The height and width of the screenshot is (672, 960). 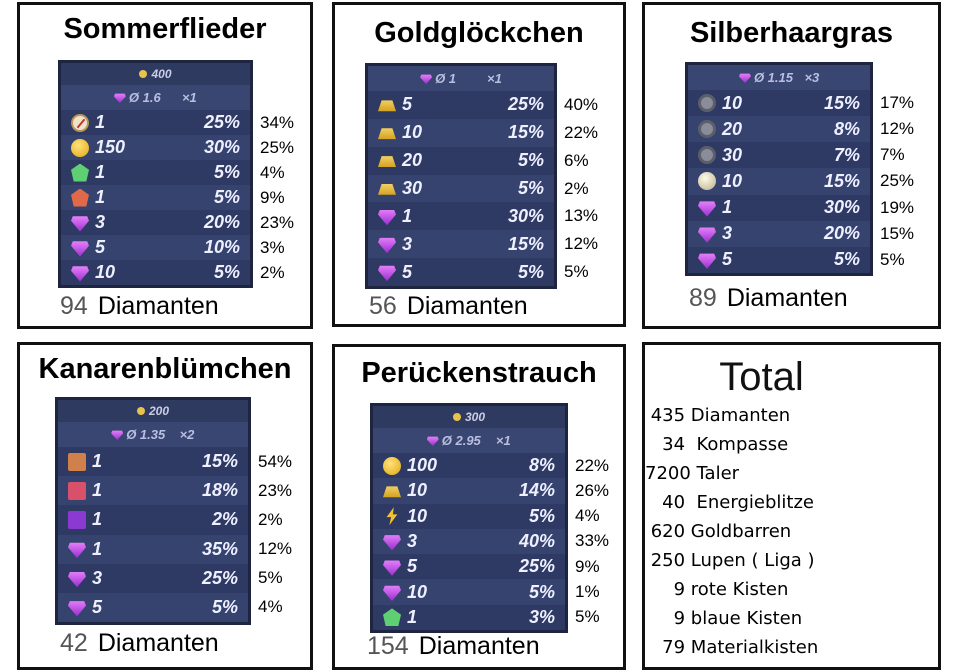 What do you see at coordinates (153, 434) in the screenshot?
I see `average-row: Ø 1.35 ×2` at bounding box center [153, 434].